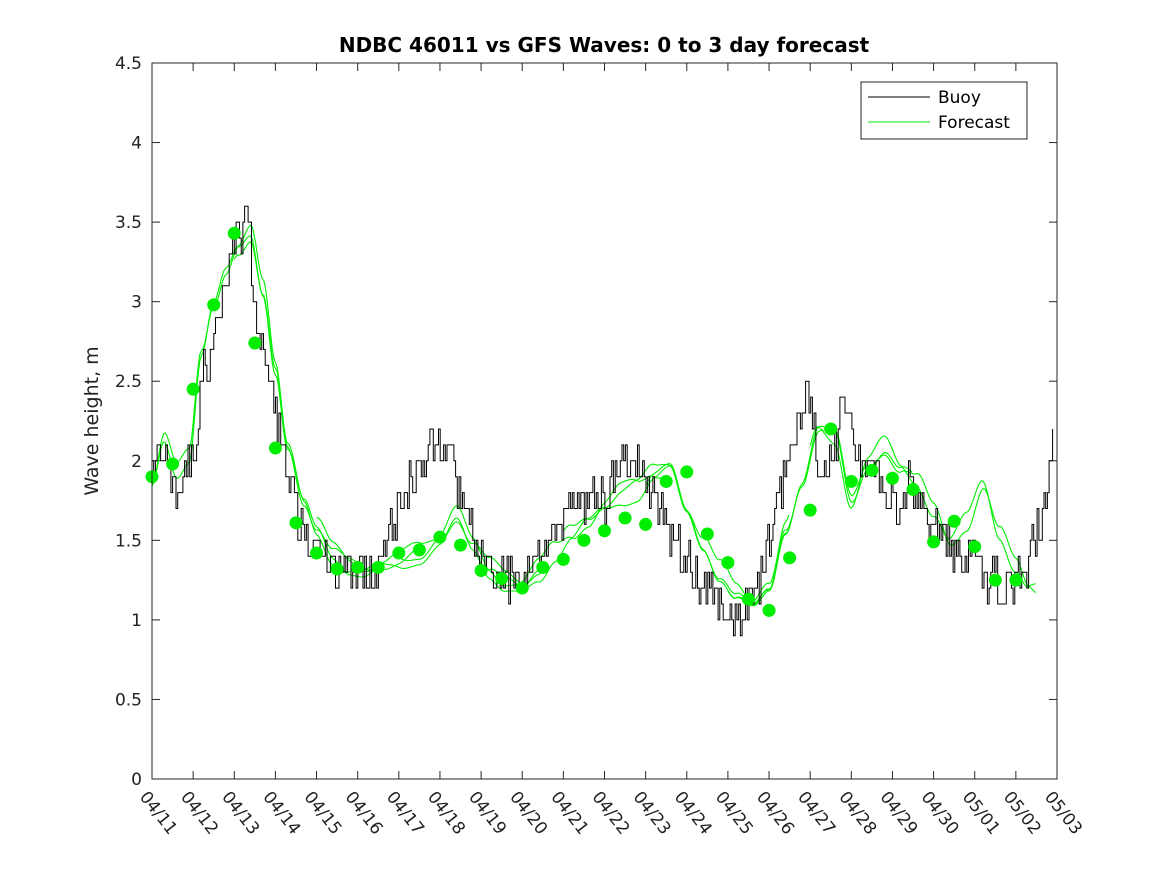 This screenshot has width=1167, height=875. Describe the element at coordinates (652, 813) in the screenshot. I see `x-tick-label: 04/23` at that location.